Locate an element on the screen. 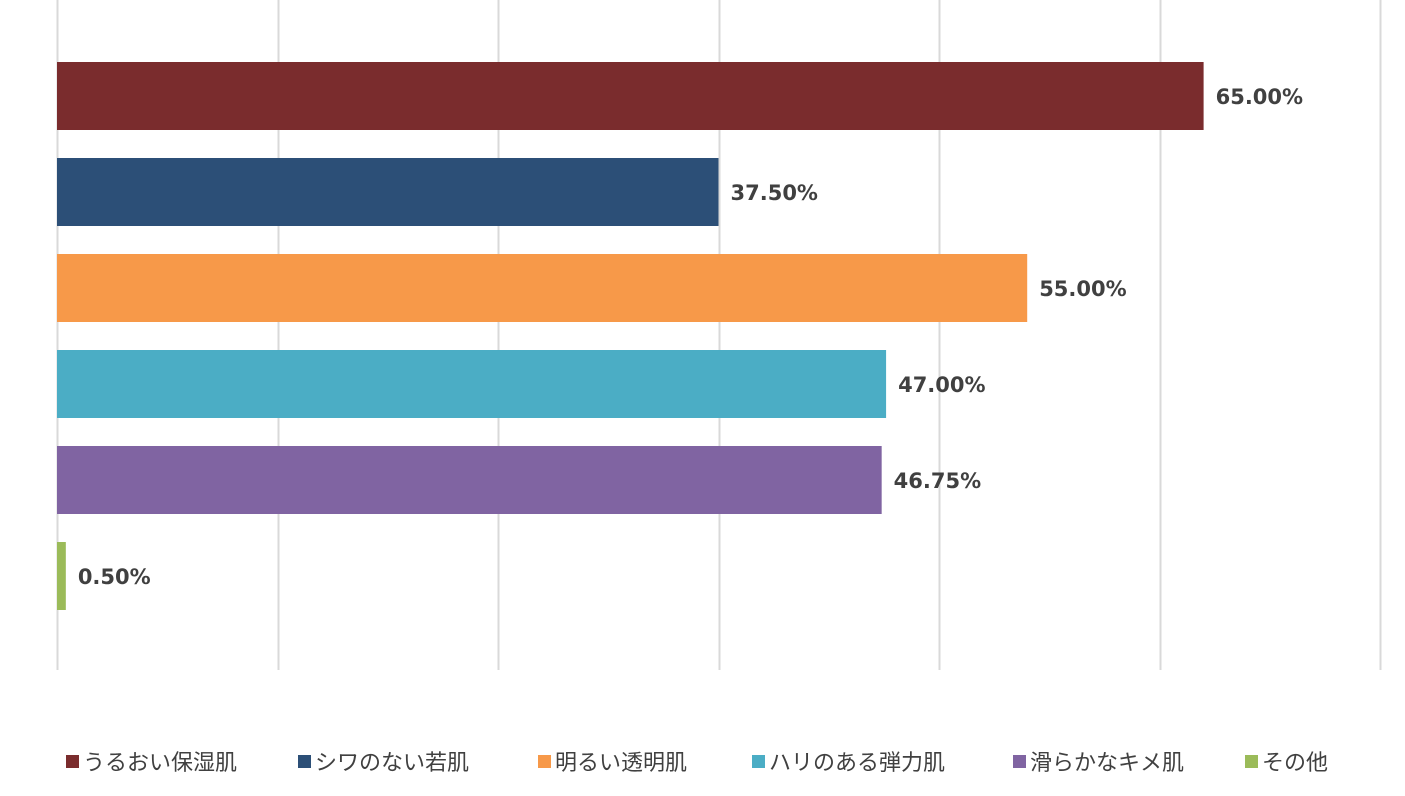  legend-label-2: 明るい透明肌 is located at coordinates (621, 763).